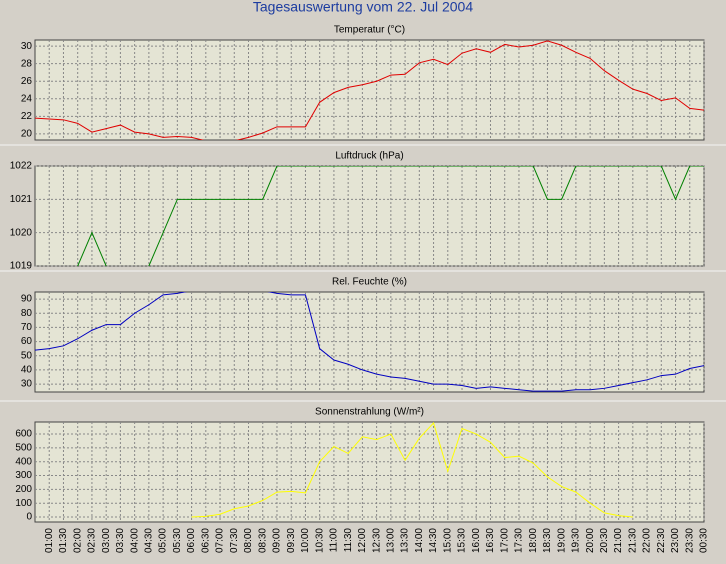  What do you see at coordinates (533, 540) in the screenshot?
I see `x-tick-label: 18:00` at bounding box center [533, 540].